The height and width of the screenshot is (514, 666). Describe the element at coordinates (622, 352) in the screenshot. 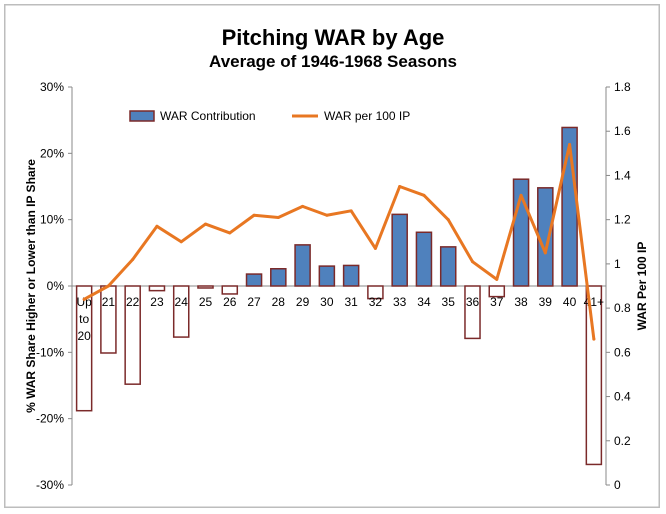

I see `y2-tick-label: 0.6` at that location.